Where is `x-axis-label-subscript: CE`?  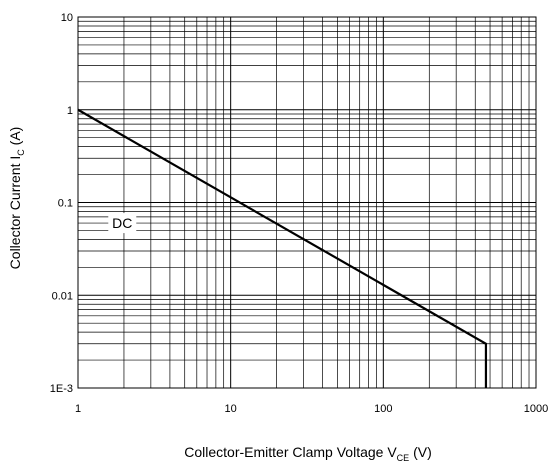
x-axis-label-subscript: CE is located at coordinates (403, 458).